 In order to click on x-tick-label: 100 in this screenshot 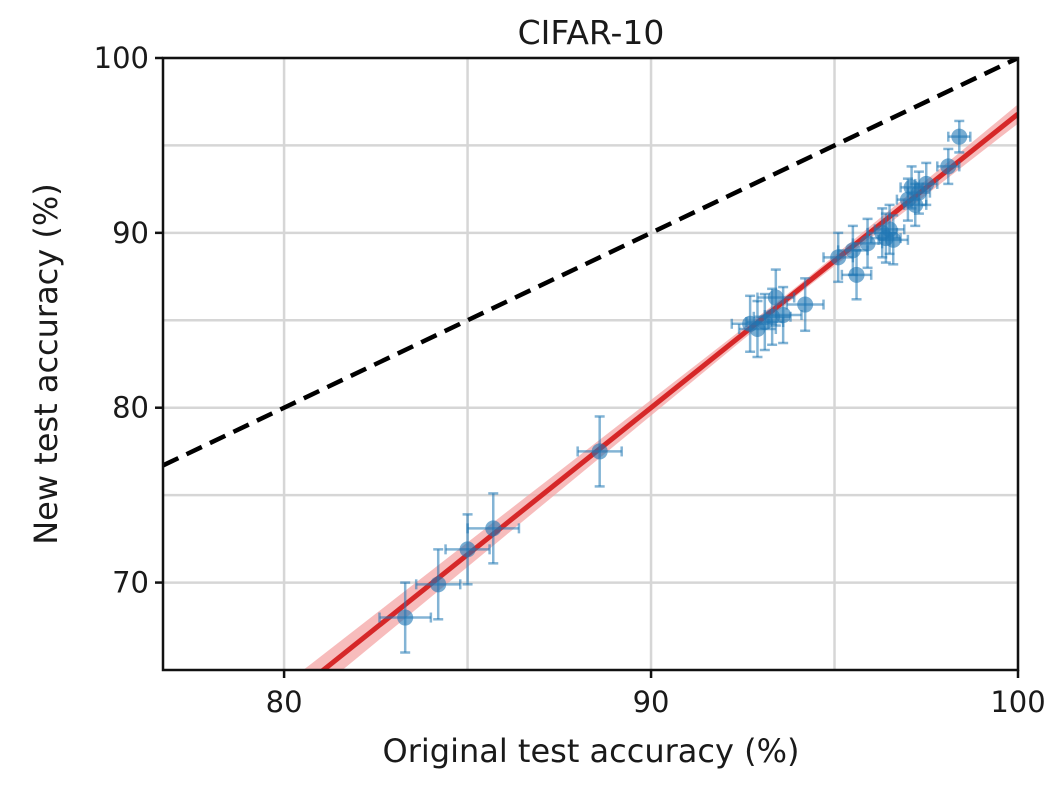, I will do `click(1017, 702)`.